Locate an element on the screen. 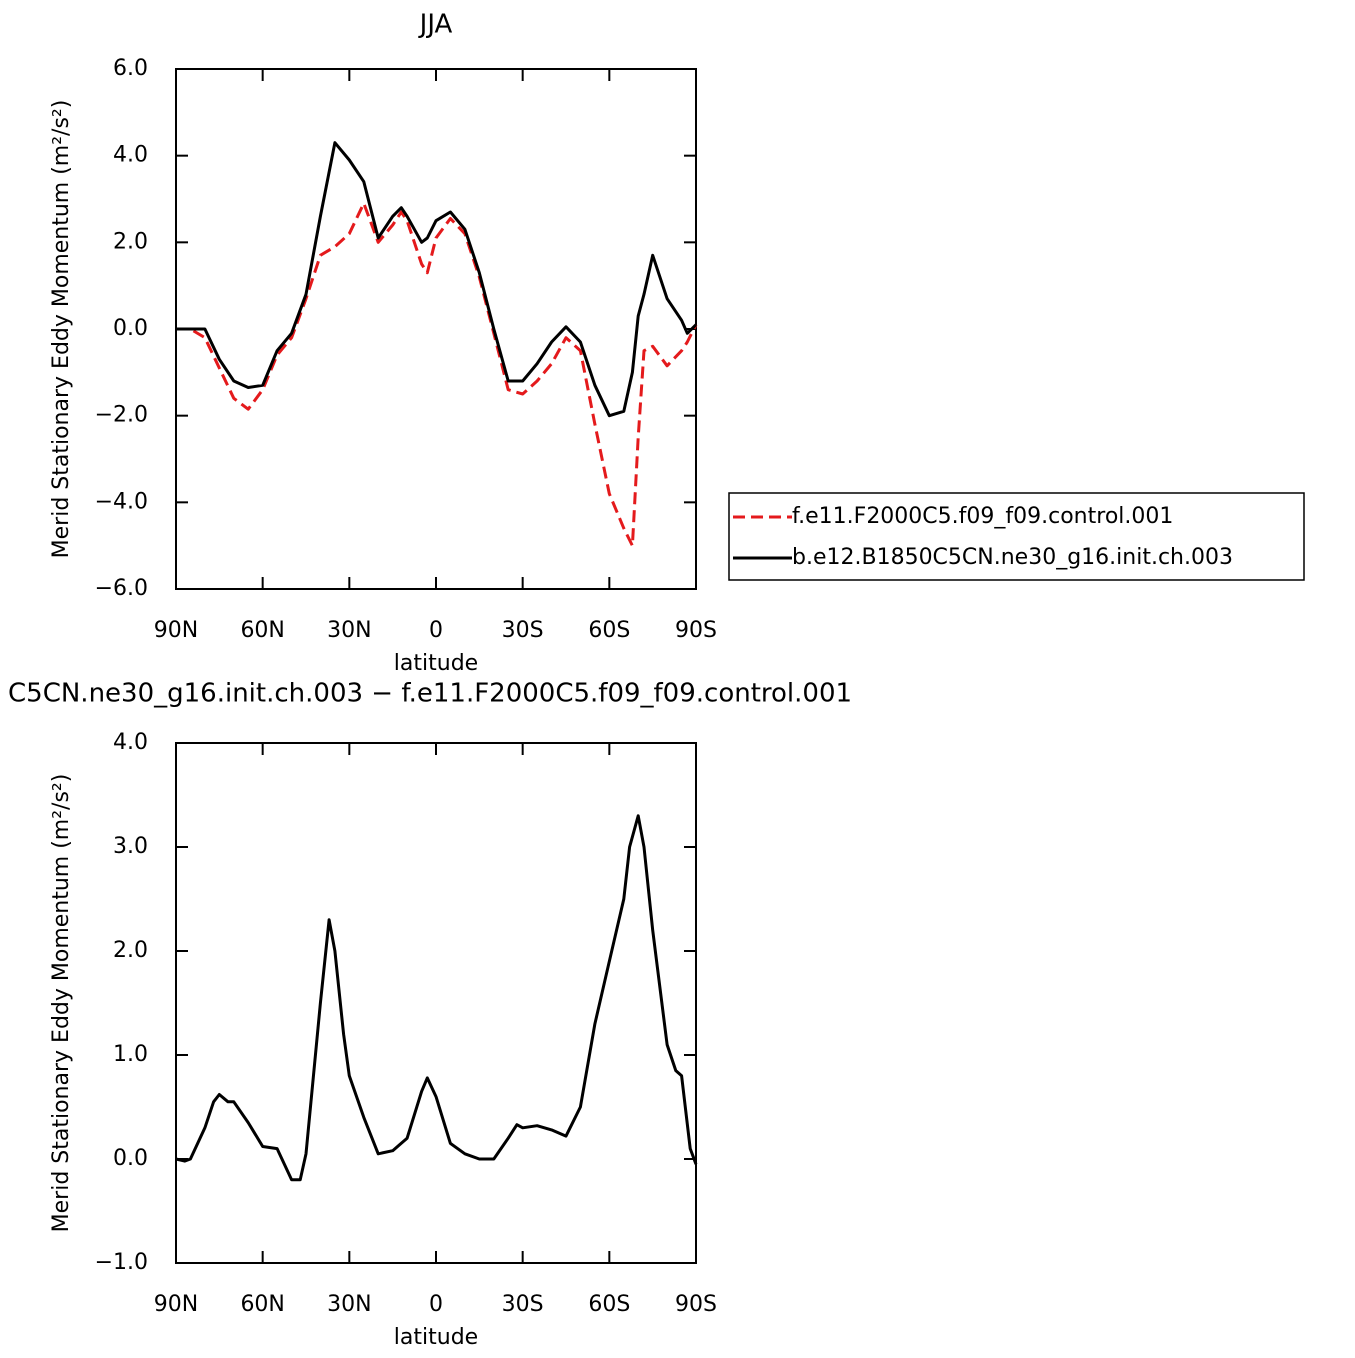 This screenshot has height=1358, width=1355. legend-box is located at coordinates (1016, 536).